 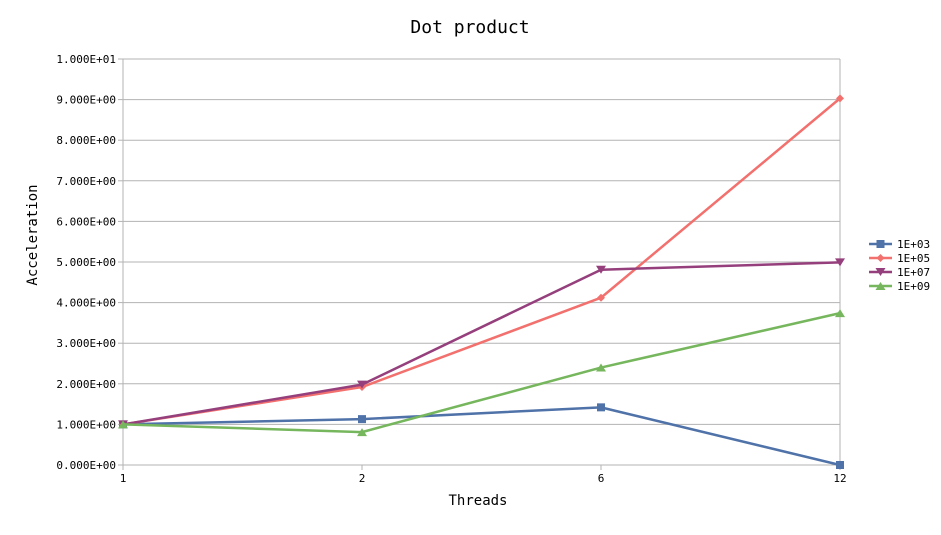 I want to click on y-tick-label: 5.000E+00, so click(x=86, y=262).